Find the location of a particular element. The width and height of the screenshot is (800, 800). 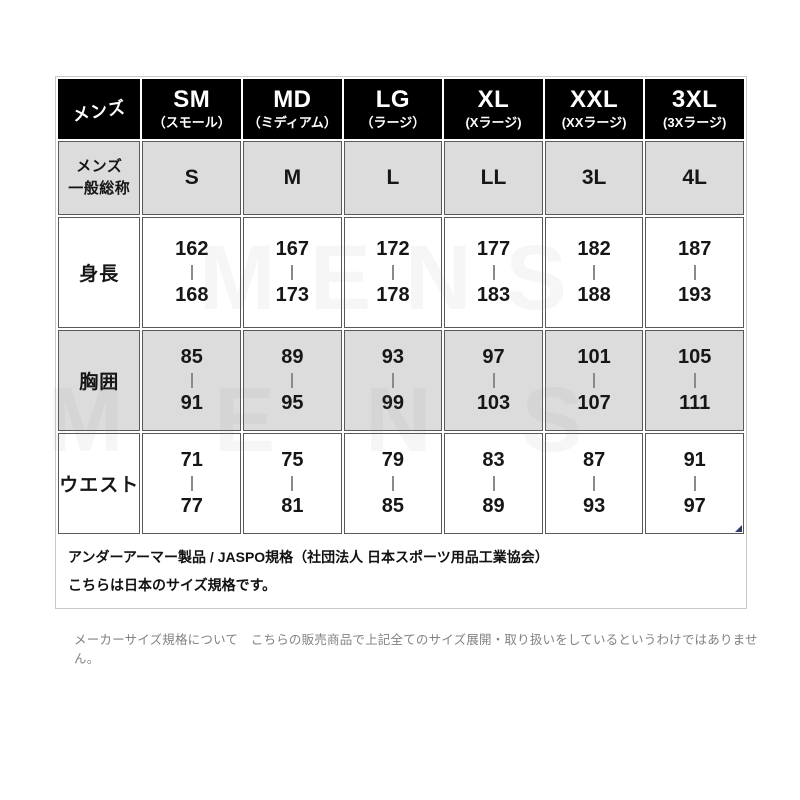

range-max: 85 is located at coordinates (393, 506).